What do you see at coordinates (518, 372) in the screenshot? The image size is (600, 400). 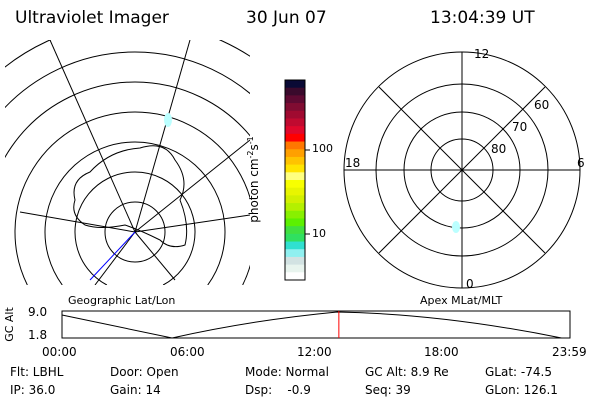 I see `status-field: GLat: -74.5` at bounding box center [518, 372].